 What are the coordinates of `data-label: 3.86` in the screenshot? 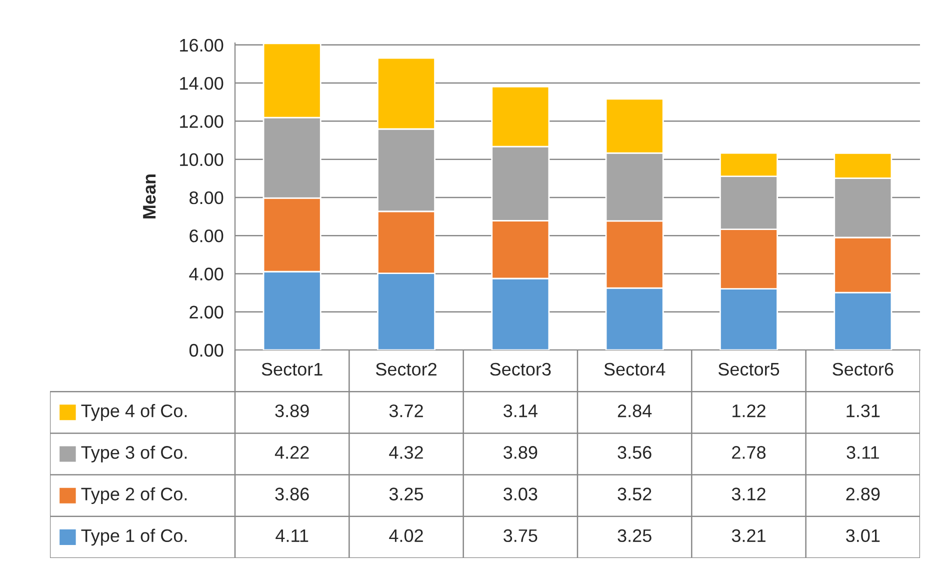 It's located at (292, 494).